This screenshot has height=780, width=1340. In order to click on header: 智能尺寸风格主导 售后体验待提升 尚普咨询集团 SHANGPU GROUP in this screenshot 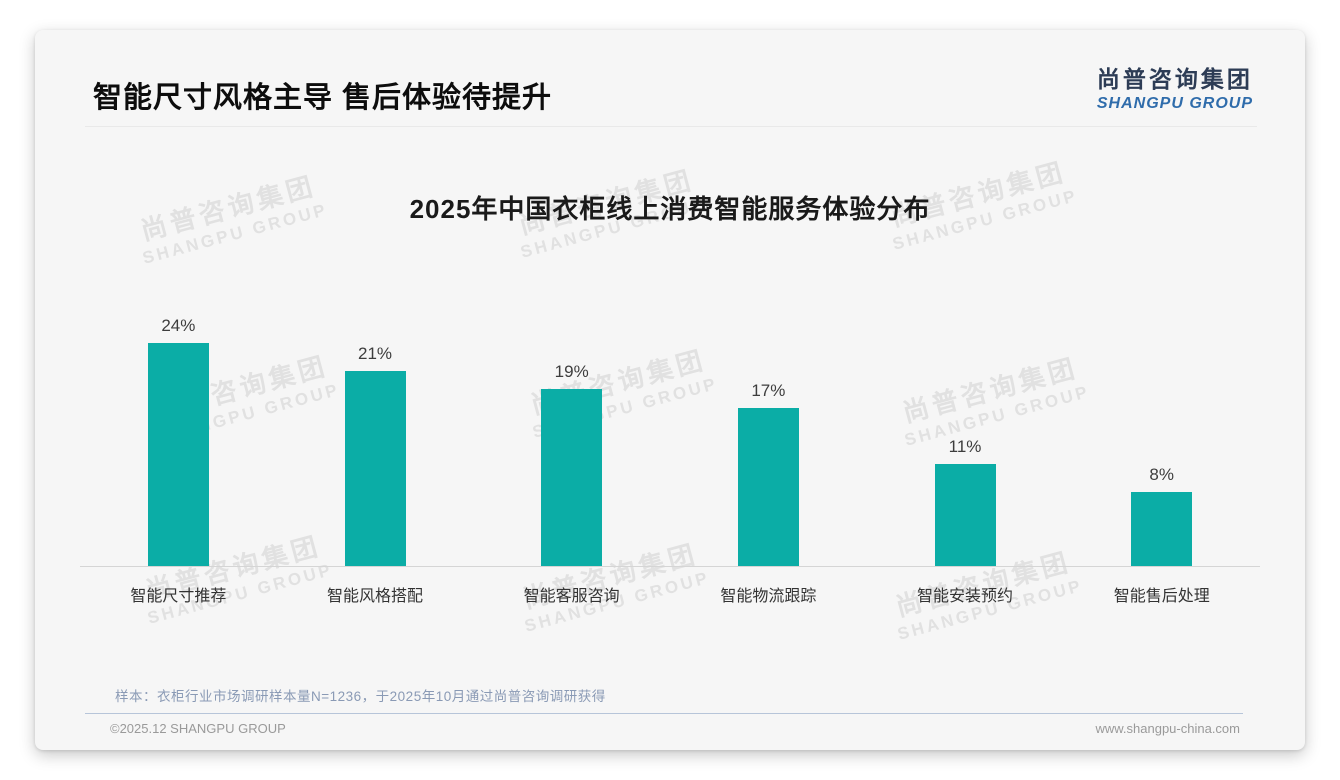, I will do `click(670, 73)`.